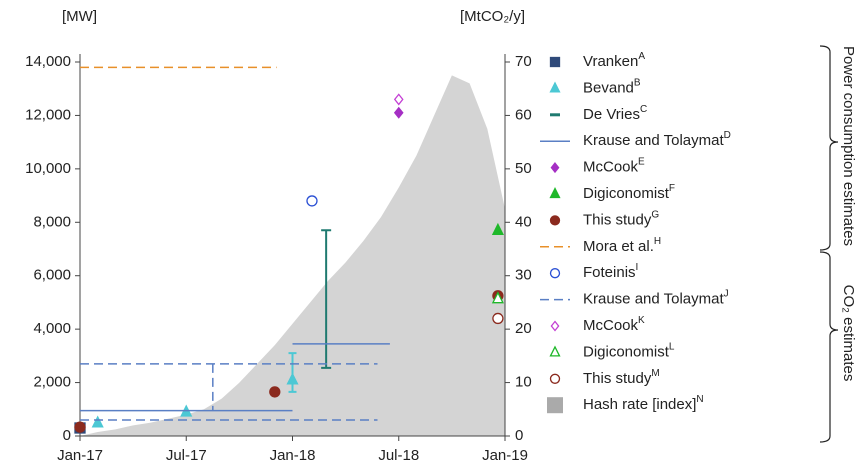 Image resolution: width=862 pixels, height=469 pixels. I want to click on legend-note: H, so click(657, 240).